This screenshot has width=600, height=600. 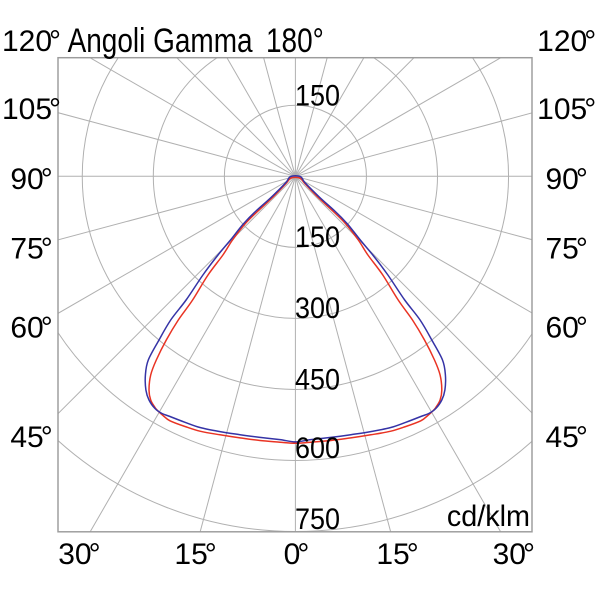 What do you see at coordinates (295, 40) in the screenshot?
I see `svg-text: 180°` at bounding box center [295, 40].